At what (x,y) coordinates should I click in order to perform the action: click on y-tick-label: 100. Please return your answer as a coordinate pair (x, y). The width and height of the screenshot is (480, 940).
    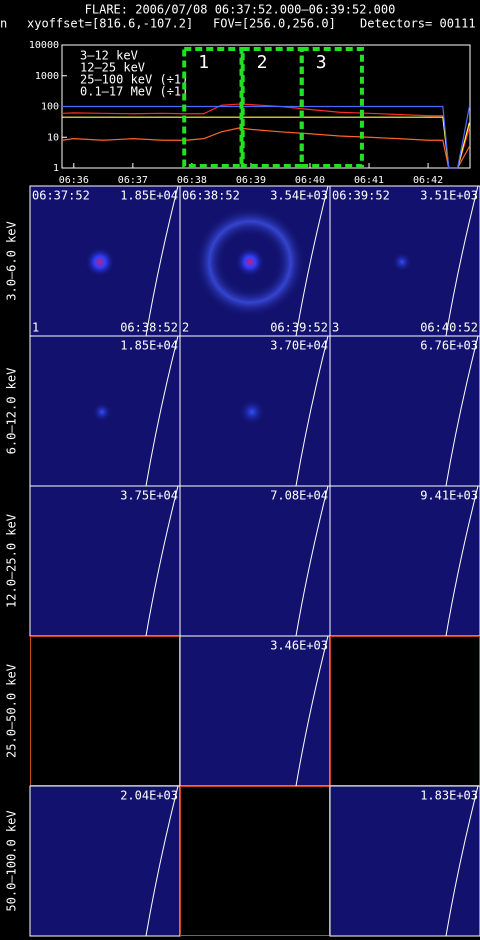
    Looking at the image, I should click on (50, 107).